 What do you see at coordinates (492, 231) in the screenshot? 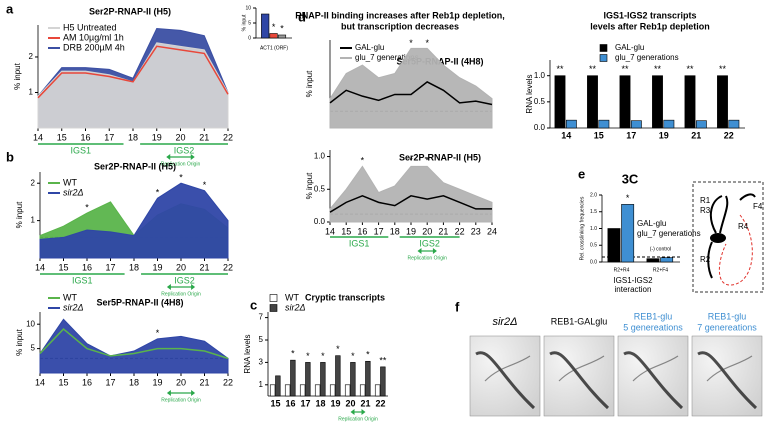
I see `x-tick-label: 24` at bounding box center [492, 231].